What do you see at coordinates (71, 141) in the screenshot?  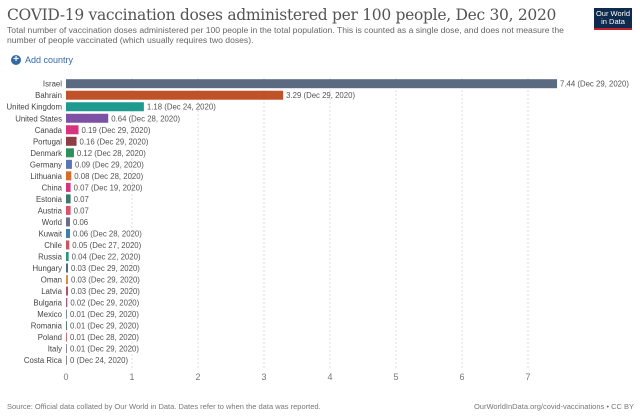 I see `bar-portugal` at bounding box center [71, 141].